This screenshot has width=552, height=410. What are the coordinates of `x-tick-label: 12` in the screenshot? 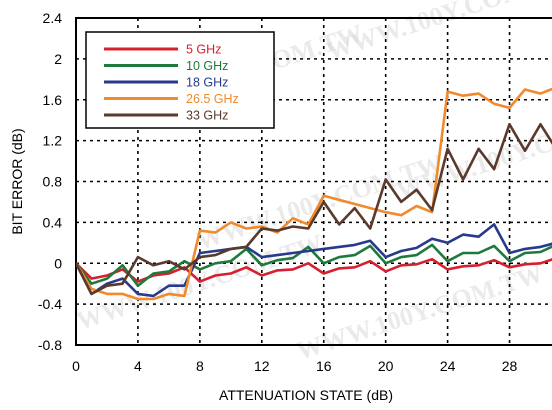 It's located at (262, 366).